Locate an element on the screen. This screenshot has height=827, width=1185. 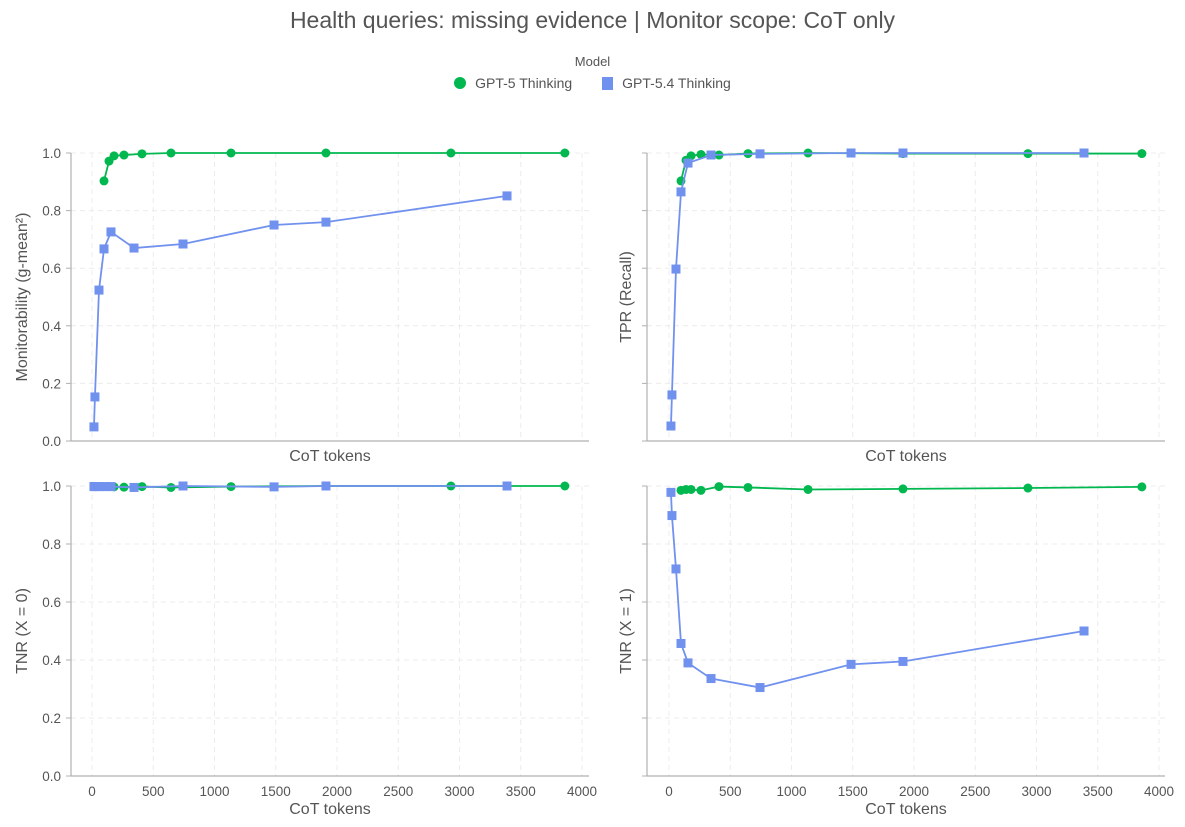
legend-title: Model is located at coordinates (592, 61).